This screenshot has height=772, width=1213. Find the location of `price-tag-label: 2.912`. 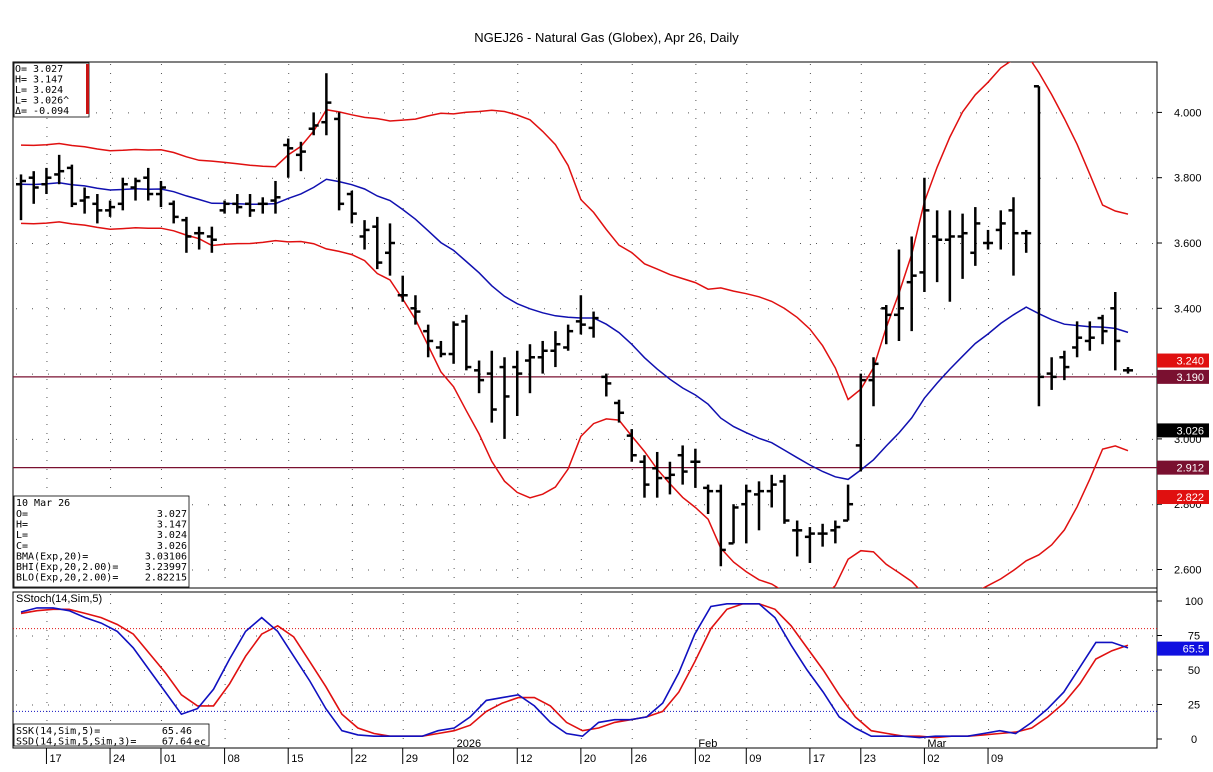

price-tag-label: 2.912 is located at coordinates (1190, 469).